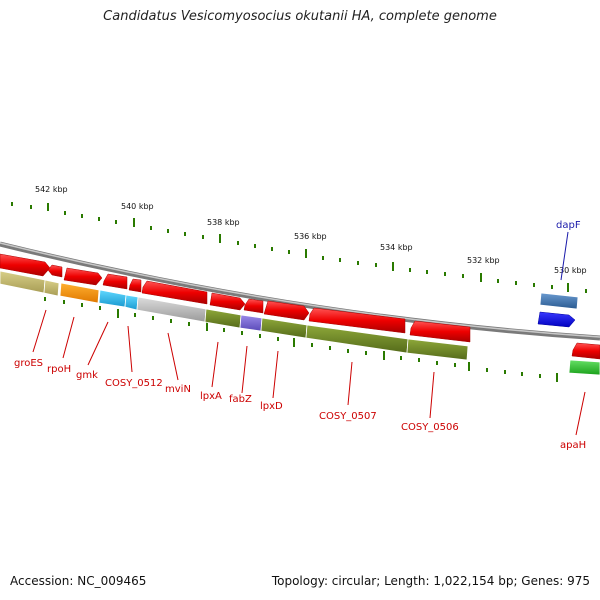 The image size is (600, 600). I want to click on kbp-label-532: 532 kbp, so click(483, 260).